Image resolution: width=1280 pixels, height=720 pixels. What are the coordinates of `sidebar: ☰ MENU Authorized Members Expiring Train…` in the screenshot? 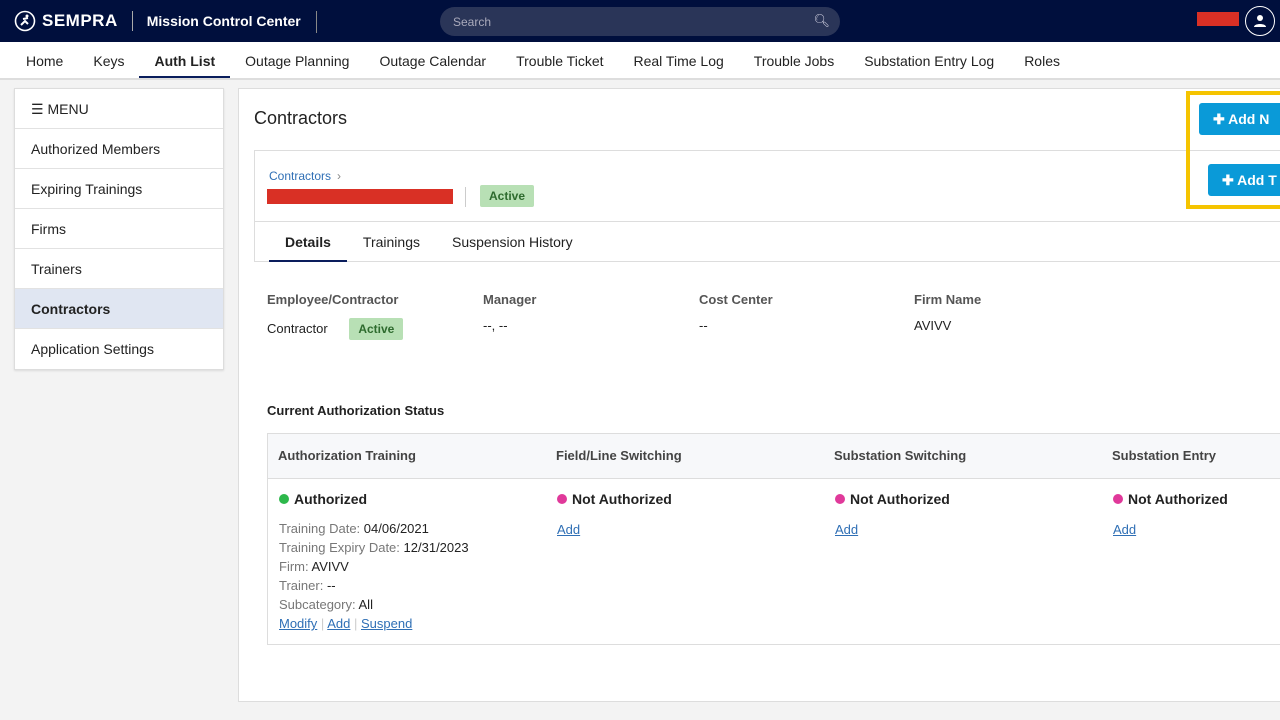 It's located at (119, 229).